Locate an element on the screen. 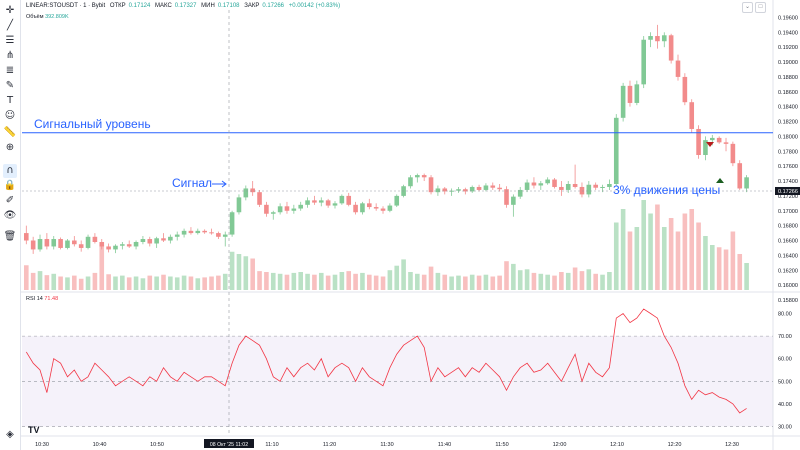  time-tick-label: 11:30 is located at coordinates (386, 445).